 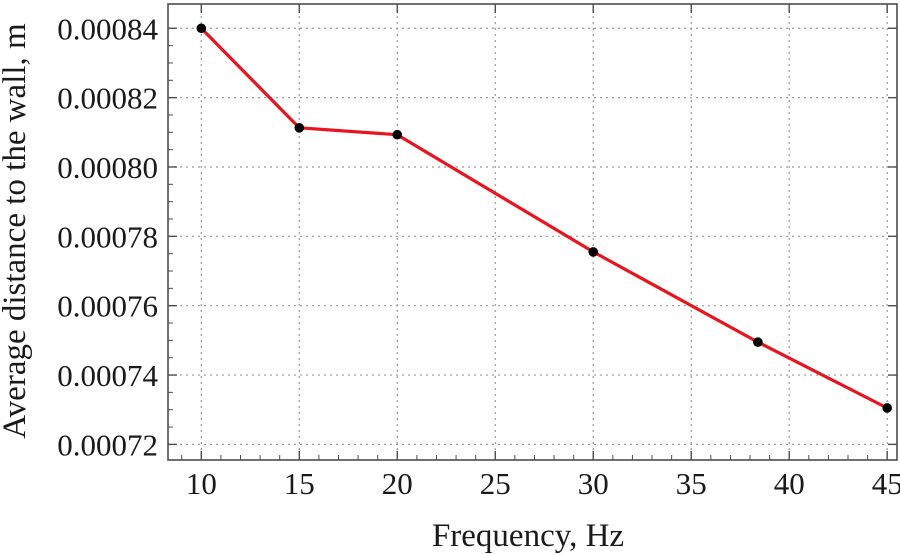 I want to click on x-axis-title: Frequency, Hz, so click(x=528, y=536).